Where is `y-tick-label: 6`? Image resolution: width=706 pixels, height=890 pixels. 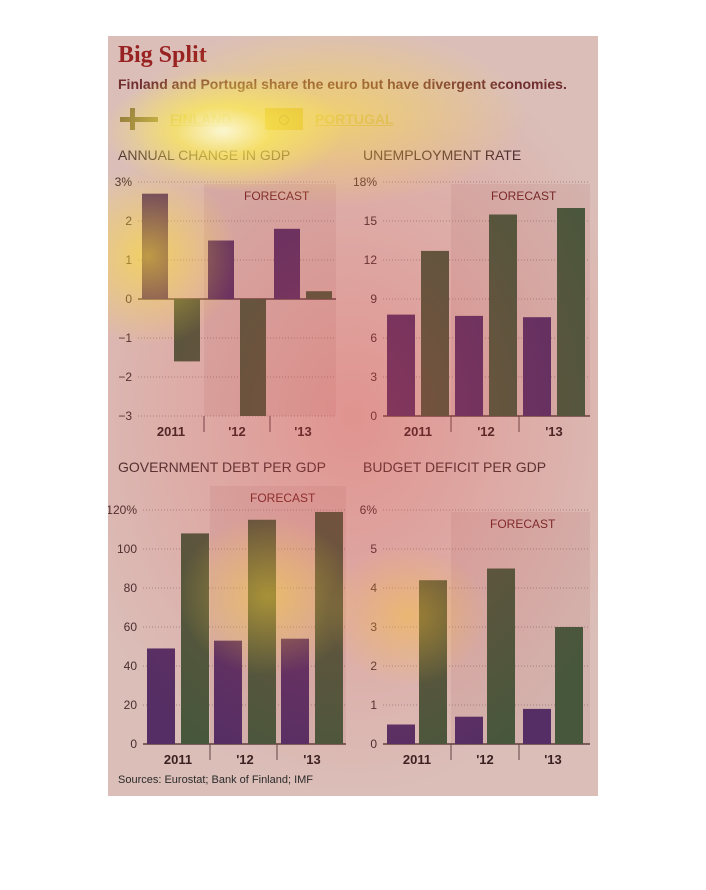 y-tick-label: 6 is located at coordinates (373, 338).